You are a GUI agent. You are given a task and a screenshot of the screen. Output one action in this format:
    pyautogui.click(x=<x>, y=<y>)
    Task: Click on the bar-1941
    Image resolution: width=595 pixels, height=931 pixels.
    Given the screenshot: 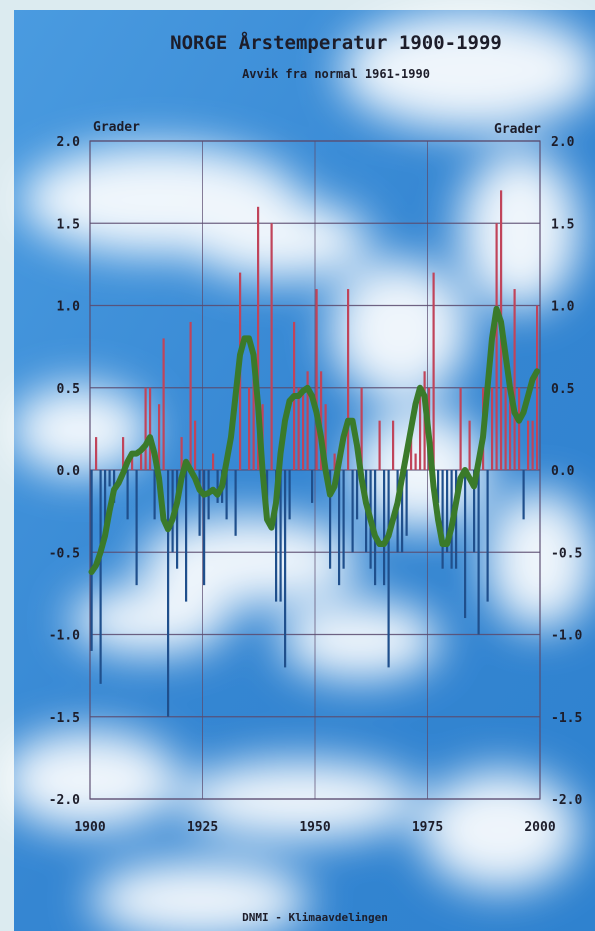 What is the action you would take?
    pyautogui.click(x=276, y=536)
    